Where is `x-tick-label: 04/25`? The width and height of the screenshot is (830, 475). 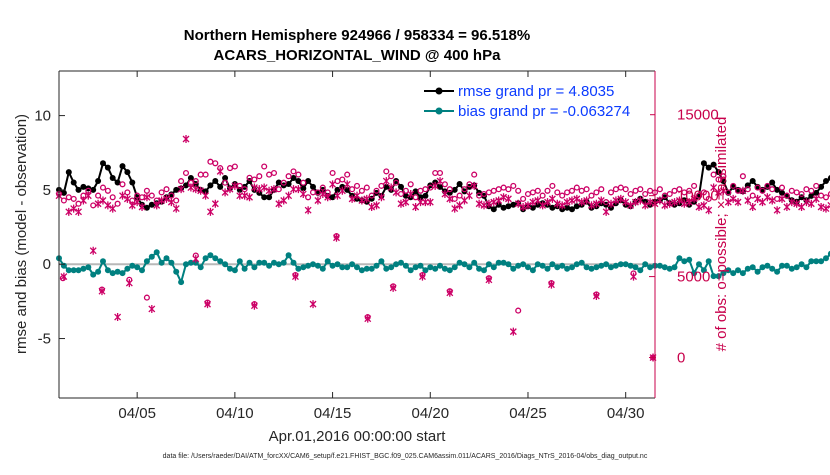
x-tick-label: 04/25 is located at coordinates (528, 413).